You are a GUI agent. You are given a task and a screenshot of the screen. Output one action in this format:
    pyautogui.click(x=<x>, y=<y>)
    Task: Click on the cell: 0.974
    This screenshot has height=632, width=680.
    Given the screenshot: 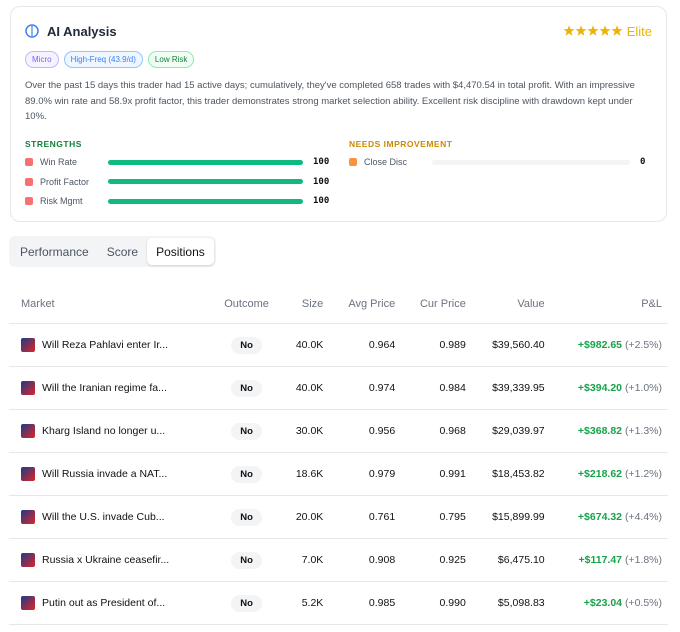 What is the action you would take?
    pyautogui.click(x=365, y=388)
    